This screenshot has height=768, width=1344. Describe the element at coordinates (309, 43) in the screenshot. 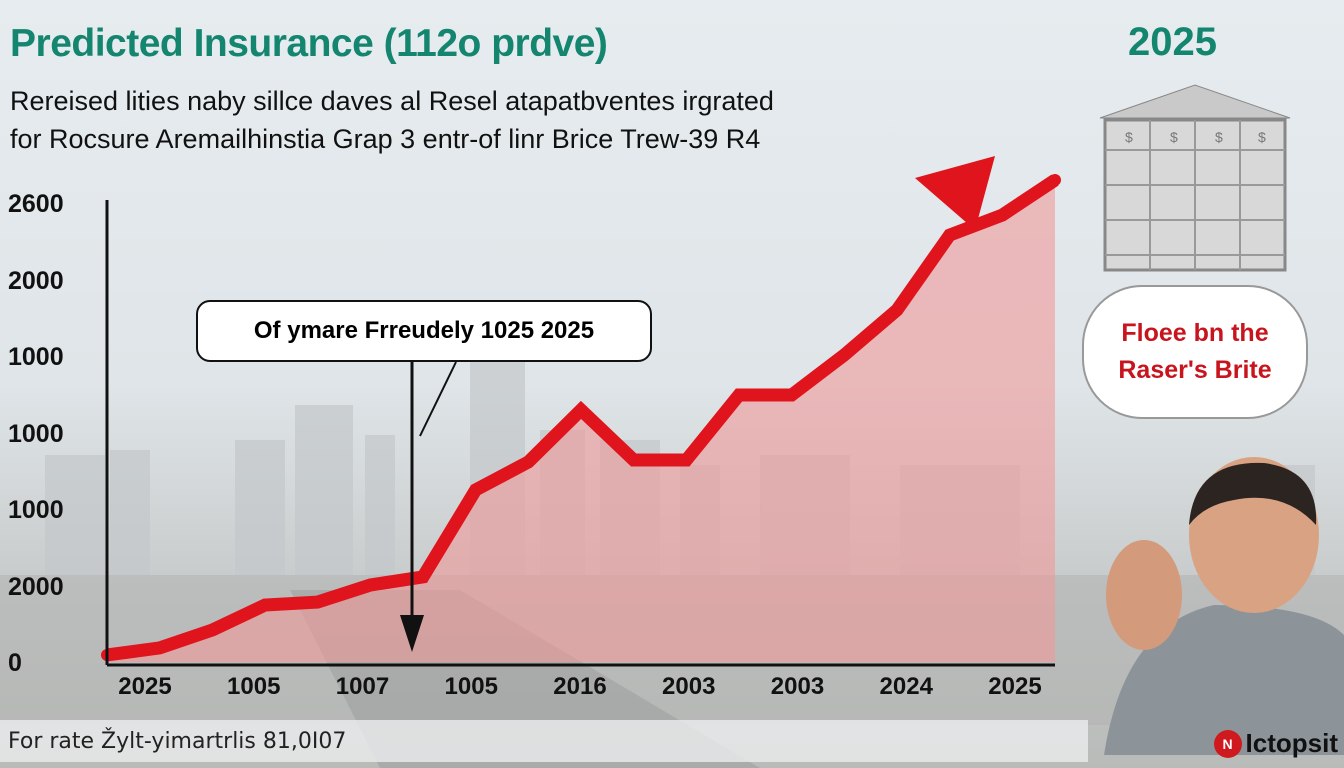

I see `chart-title: Predicted Insurance (112o prdve)` at that location.